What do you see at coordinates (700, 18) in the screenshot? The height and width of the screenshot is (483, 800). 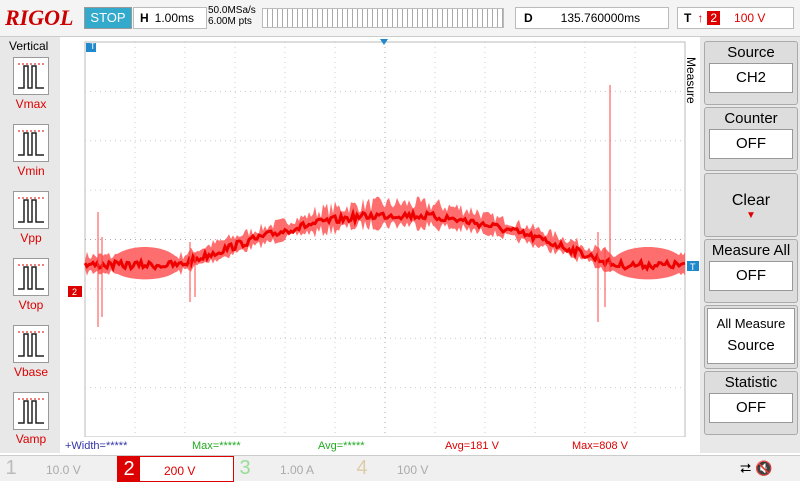 I see `trigger-edge: ↑` at bounding box center [700, 18].